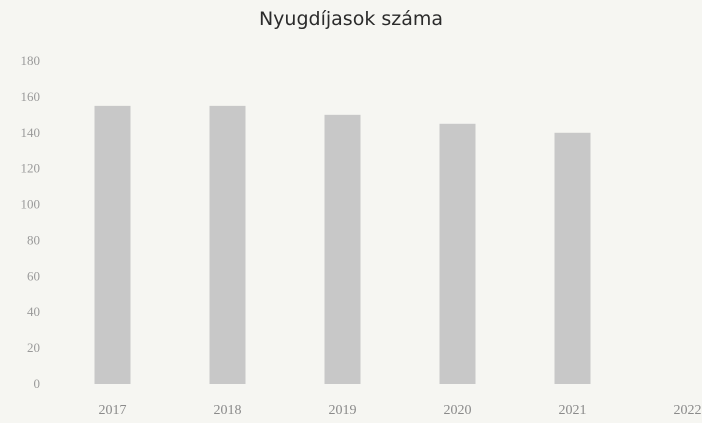 This screenshot has width=702, height=423. Describe the element at coordinates (572, 258) in the screenshot. I see `bar-2021` at that location.